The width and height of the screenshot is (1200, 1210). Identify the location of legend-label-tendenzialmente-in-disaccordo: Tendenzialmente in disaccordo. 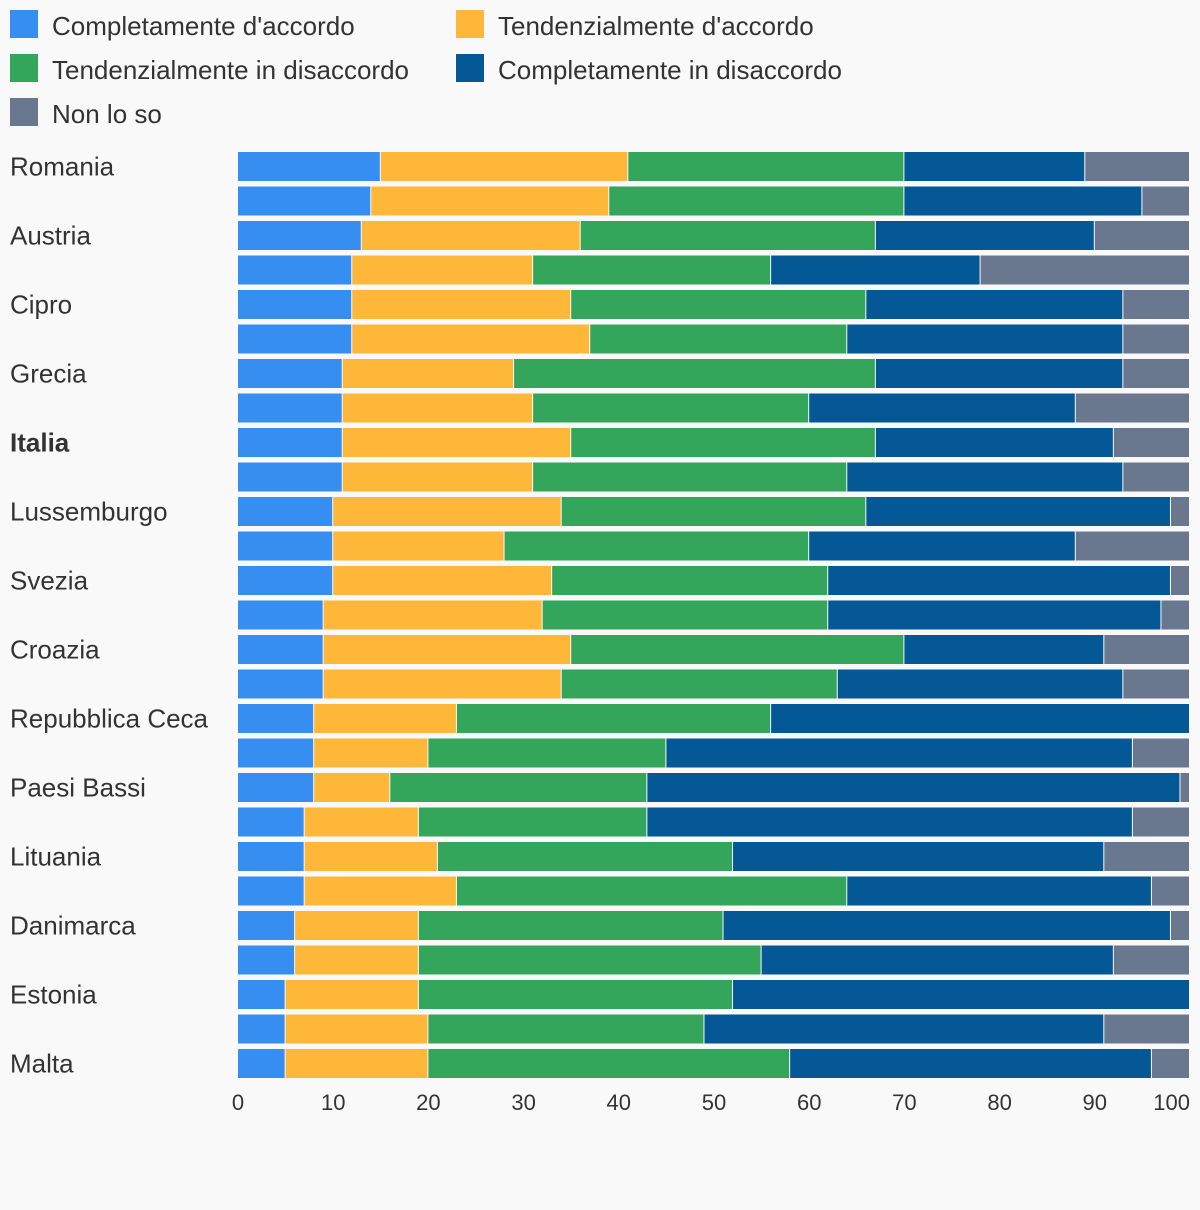
(230, 70).